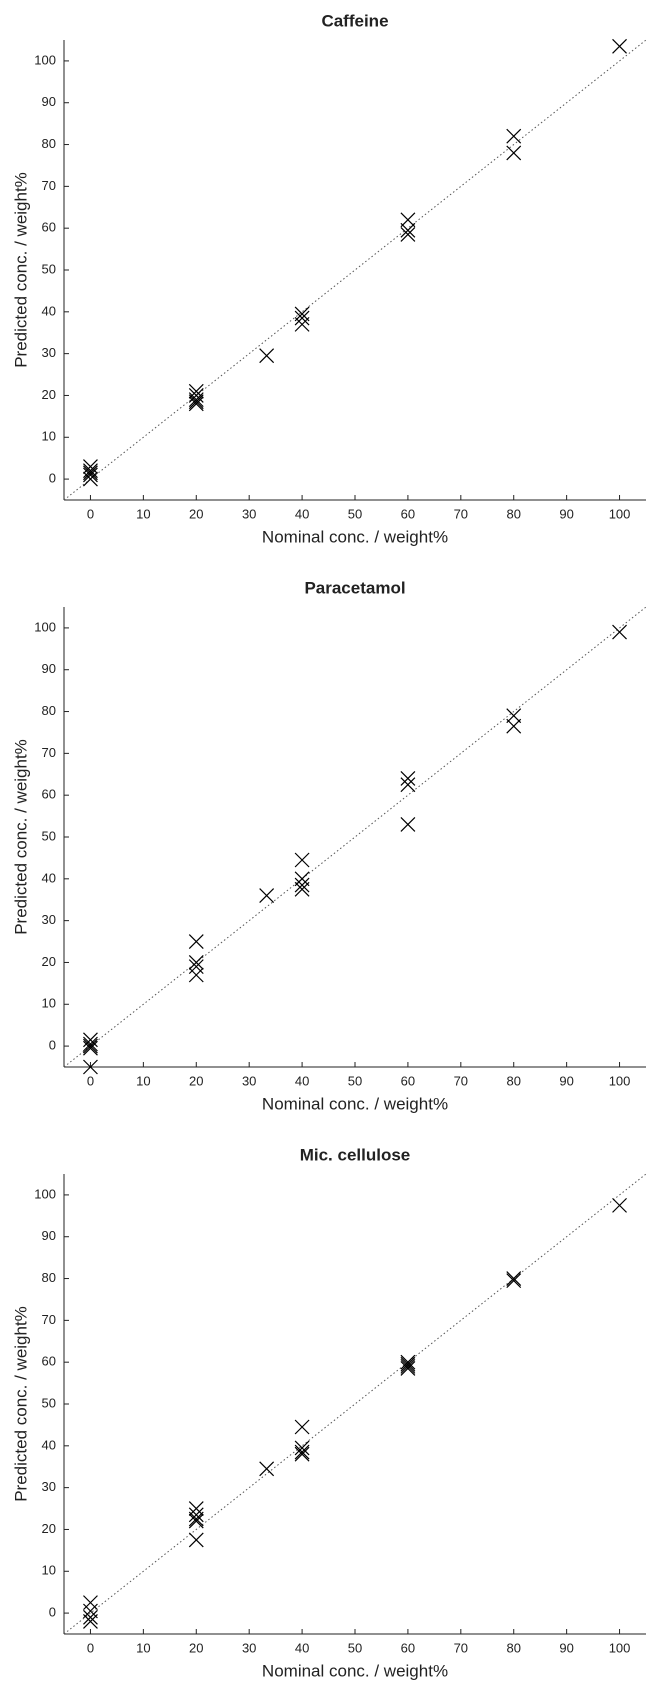  Describe the element at coordinates (355, 1154) in the screenshot. I see `chart-title: Mic. cellulose` at that location.